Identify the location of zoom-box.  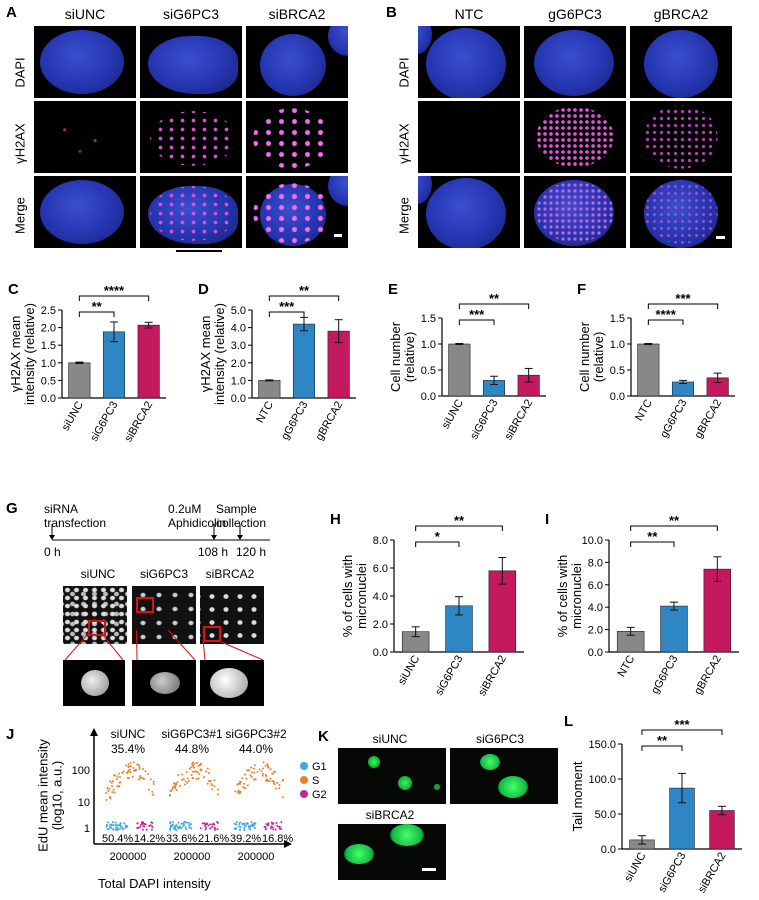
(145, 605).